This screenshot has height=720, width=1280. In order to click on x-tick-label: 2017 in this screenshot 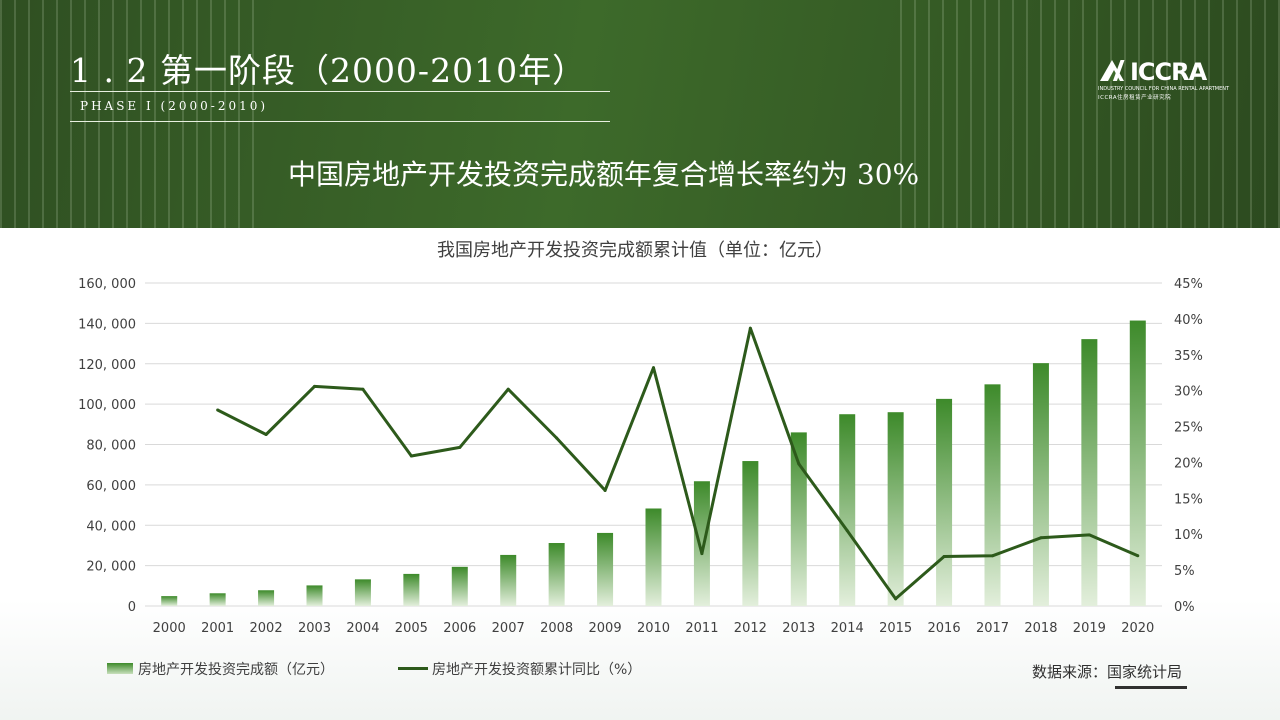, I will do `click(992, 628)`.